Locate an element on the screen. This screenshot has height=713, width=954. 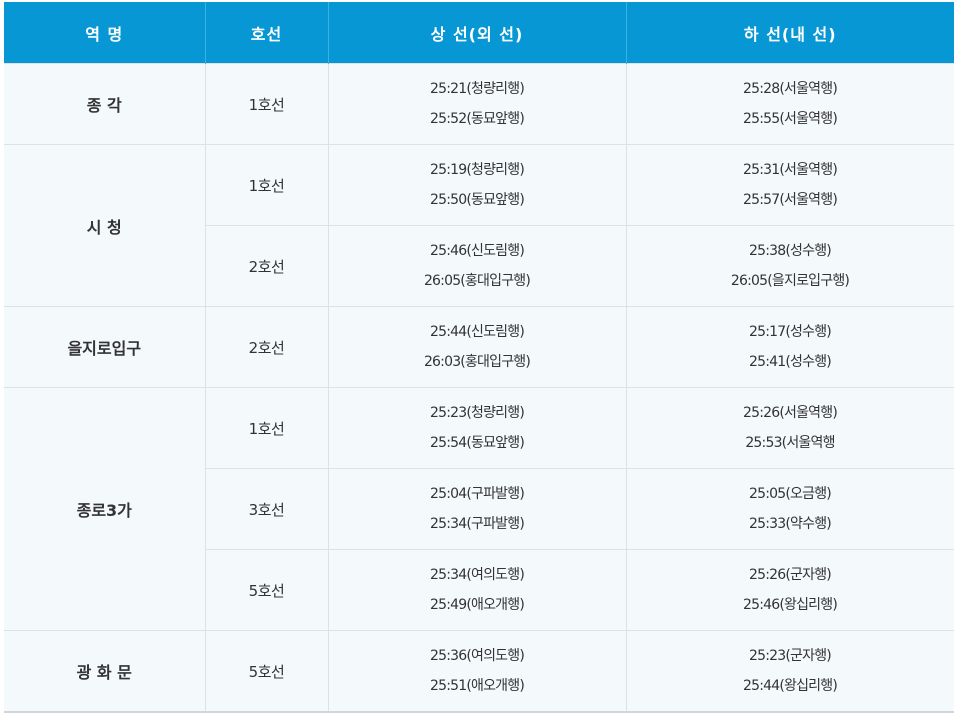
line-number: 3호선 is located at coordinates (267, 509).